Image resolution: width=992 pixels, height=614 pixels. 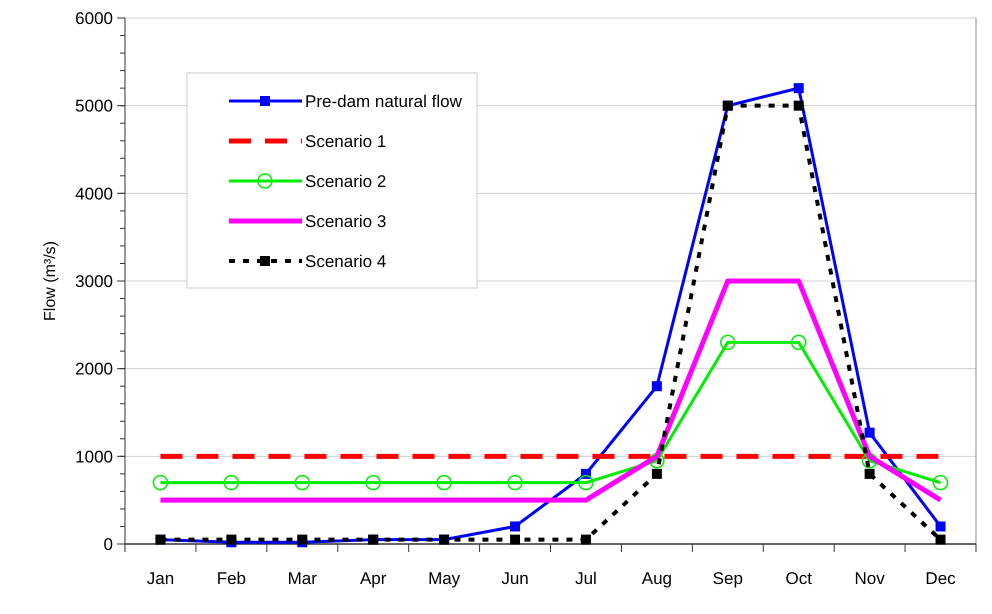 What do you see at coordinates (94, 106) in the screenshot?
I see `y-tick-label: 5000` at bounding box center [94, 106].